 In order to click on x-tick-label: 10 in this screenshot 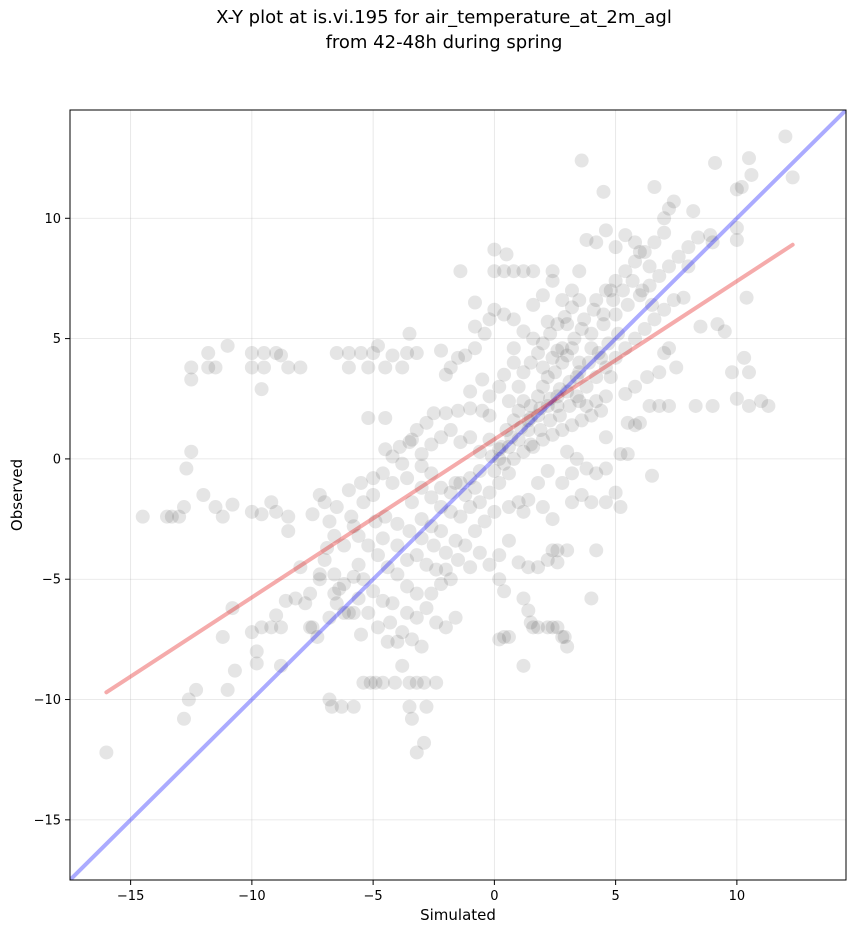, I will do `click(737, 896)`.